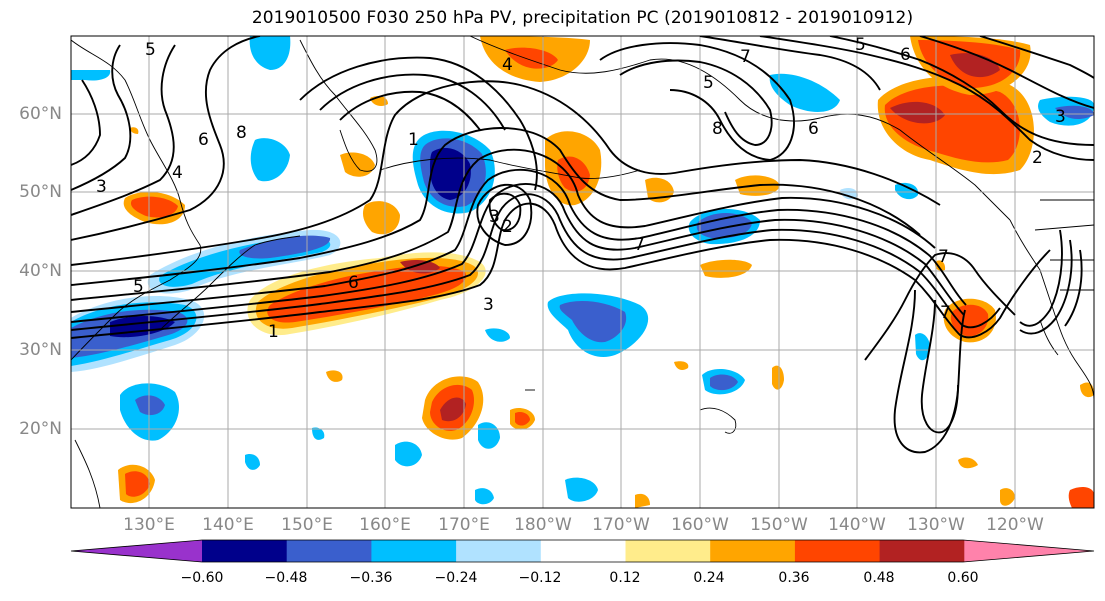 The width and height of the screenshot is (1105, 601). What do you see at coordinates (1015, 525) in the screenshot?
I see `lon-label: 120°W` at bounding box center [1015, 525].